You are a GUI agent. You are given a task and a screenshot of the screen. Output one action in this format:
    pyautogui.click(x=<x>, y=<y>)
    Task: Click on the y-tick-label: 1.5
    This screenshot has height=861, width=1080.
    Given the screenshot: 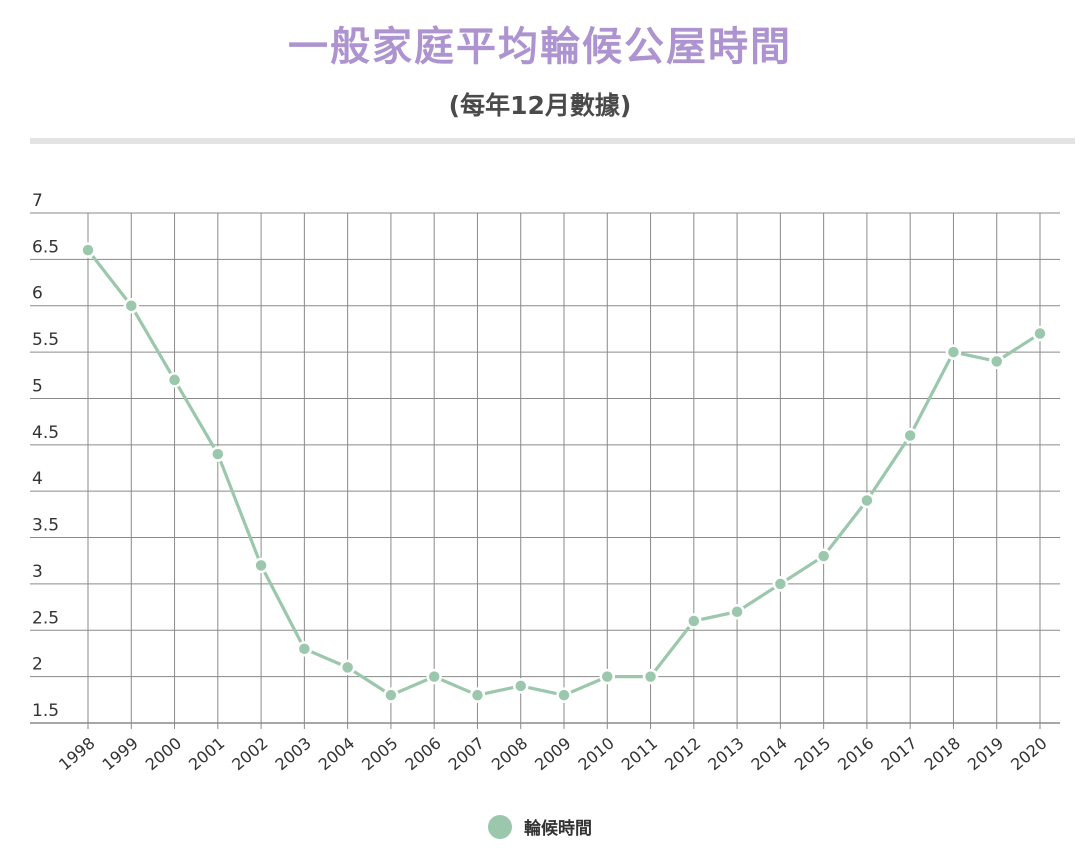 What is the action you would take?
    pyautogui.click(x=45, y=711)
    